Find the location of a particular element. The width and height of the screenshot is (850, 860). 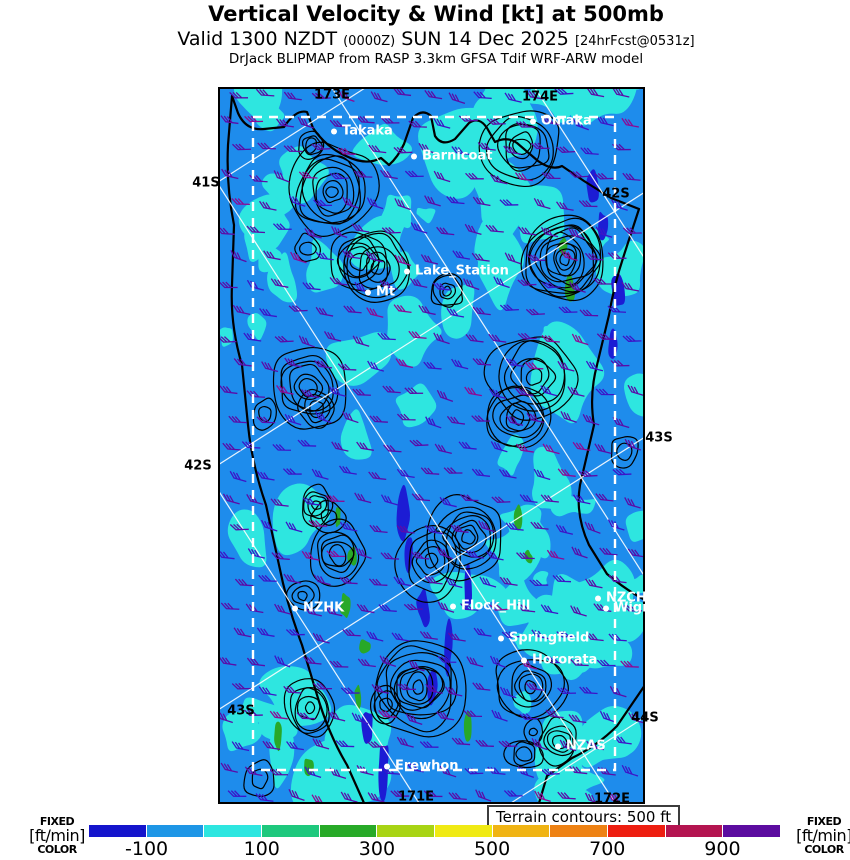

place-label: NZHK is located at coordinates (318, 608).